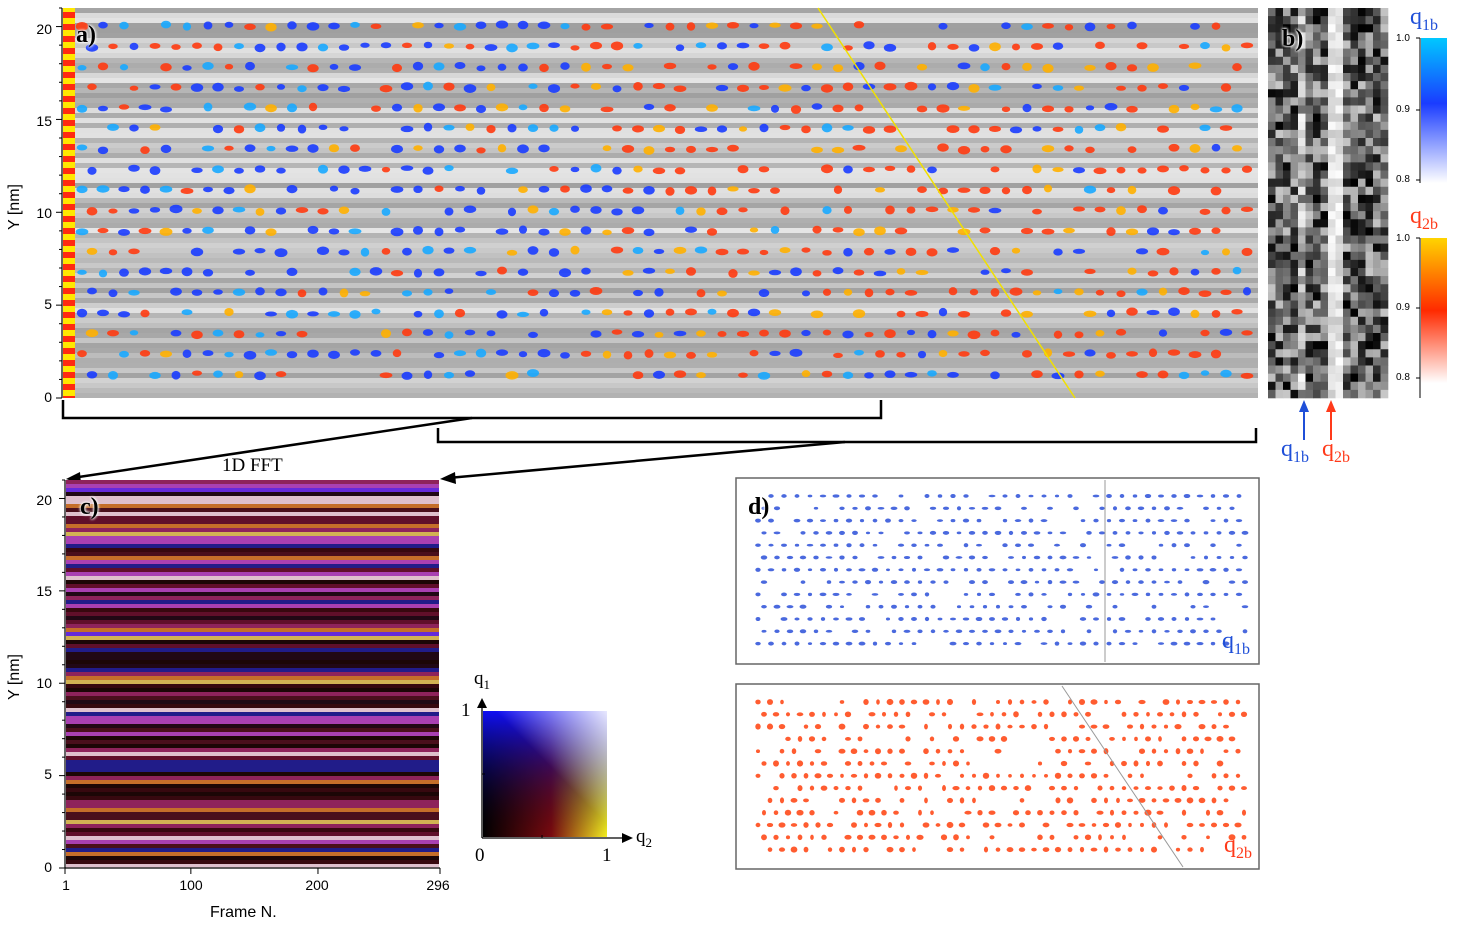 This screenshot has height=930, width=1464. Describe the element at coordinates (1293, 39) in the screenshot. I see `panel-b-label: b)` at that location.